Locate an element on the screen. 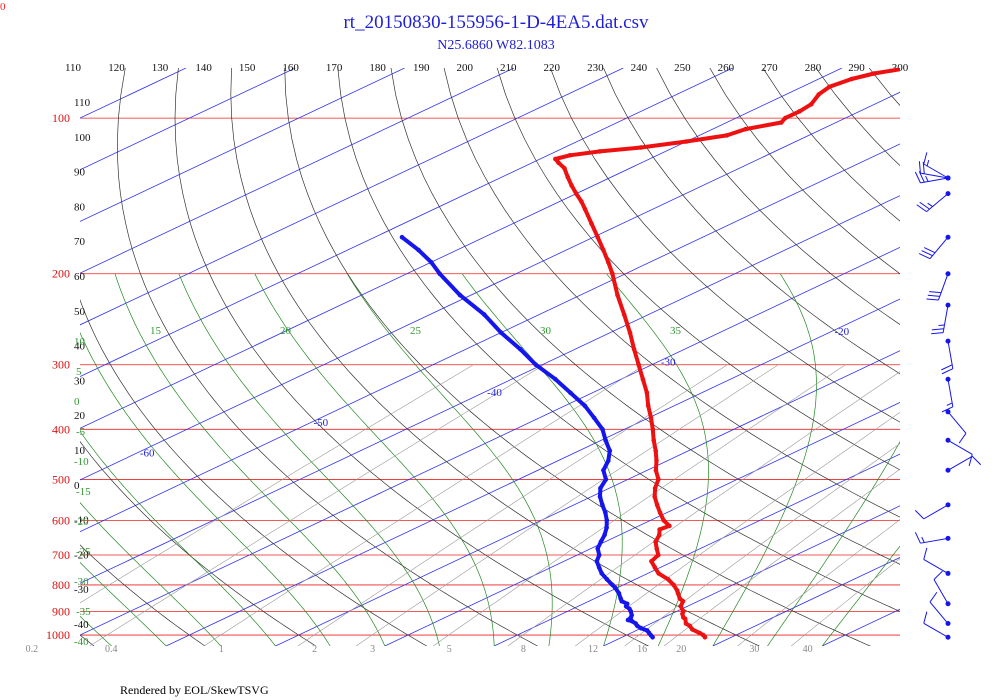 This screenshot has height=700, width=1000. isotherm-line is located at coordinates (133, 93).